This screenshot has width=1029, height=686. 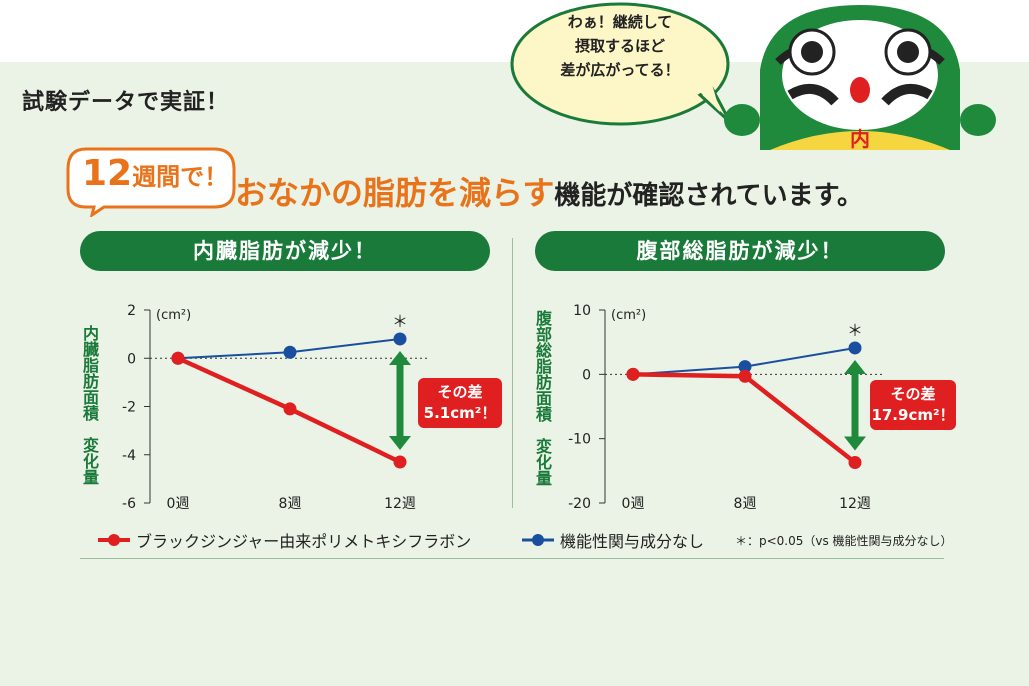 I want to click on chart2-xtick-label: 12週, so click(x=855, y=504).